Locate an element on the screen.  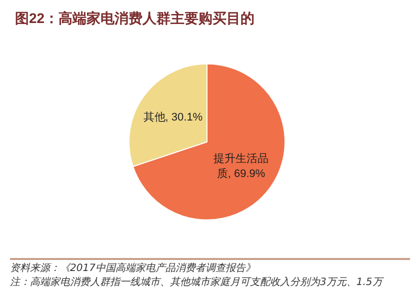
text: 注：高端家电消费人群指一线城市、其他城市家庭月可支配收入分别为3万元、1.5万 is located at coordinates (197, 283).